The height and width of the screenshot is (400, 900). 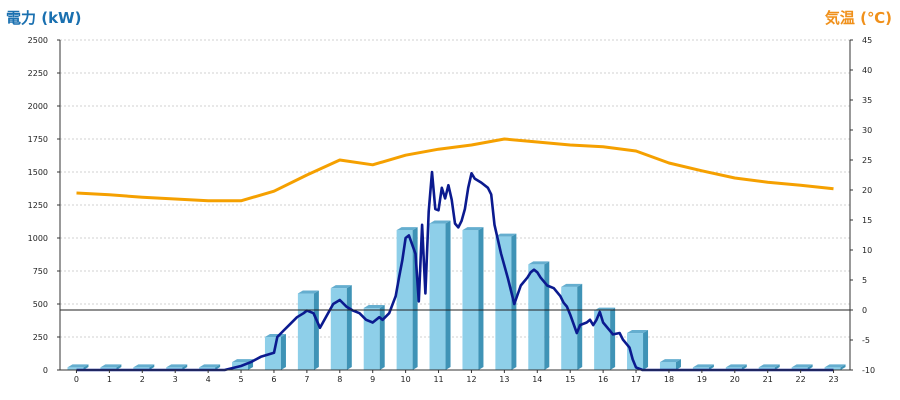 I want to click on x-axis-tick-label: 17, so click(x=636, y=379).